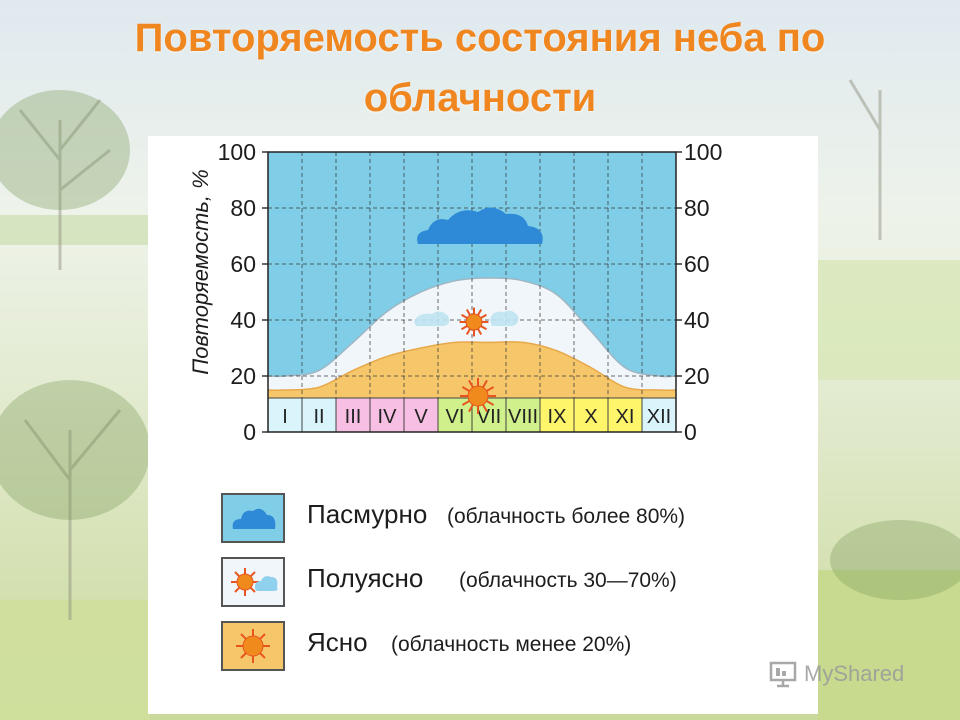  I want to click on y-tick-label-left: 20, so click(243, 376).